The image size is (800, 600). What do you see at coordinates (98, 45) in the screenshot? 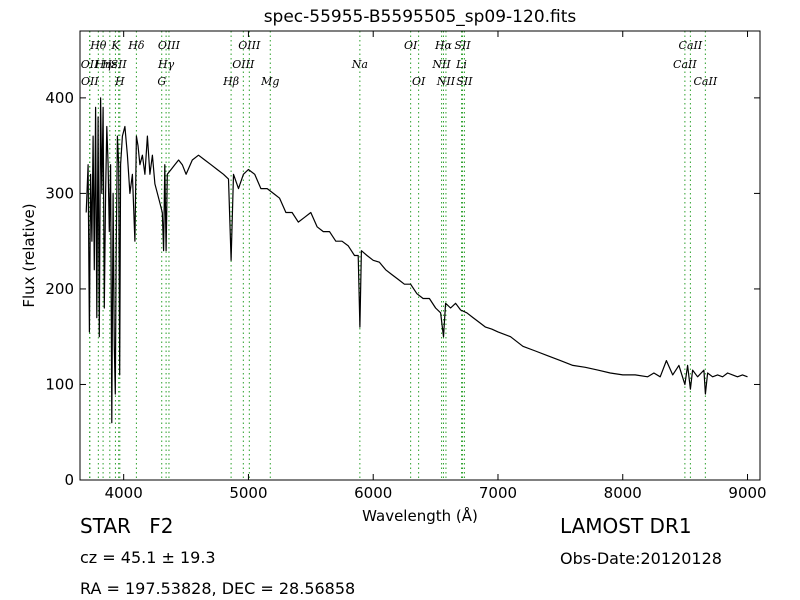
I see `line-label-2: Hθ` at bounding box center [98, 45].